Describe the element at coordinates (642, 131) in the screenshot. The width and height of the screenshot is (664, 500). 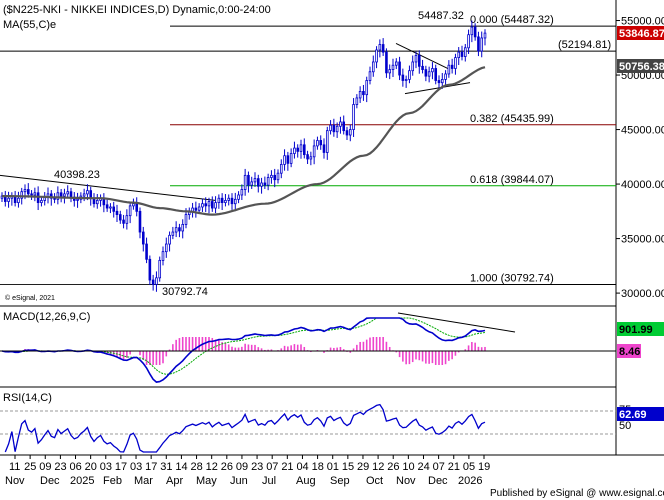
I see `price-tick-label: 45000.00` at that location.